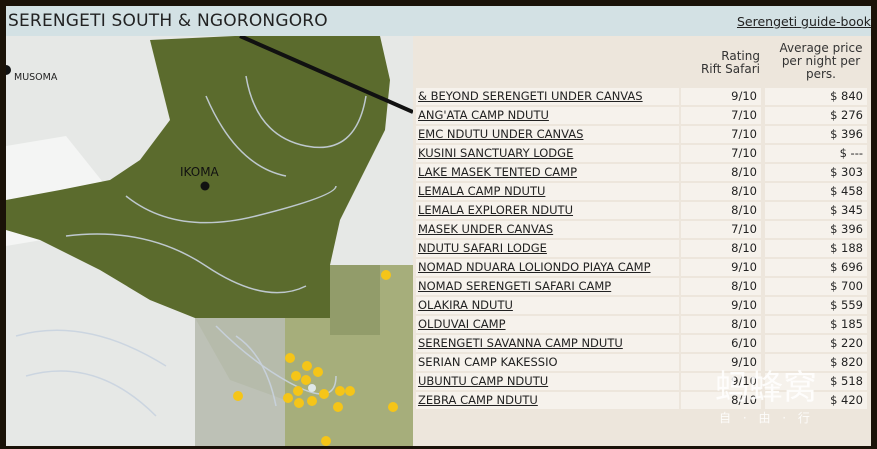 The width and height of the screenshot is (877, 449). Describe the element at coordinates (816, 172) in the screenshot. I see `price: $ 303` at that location.